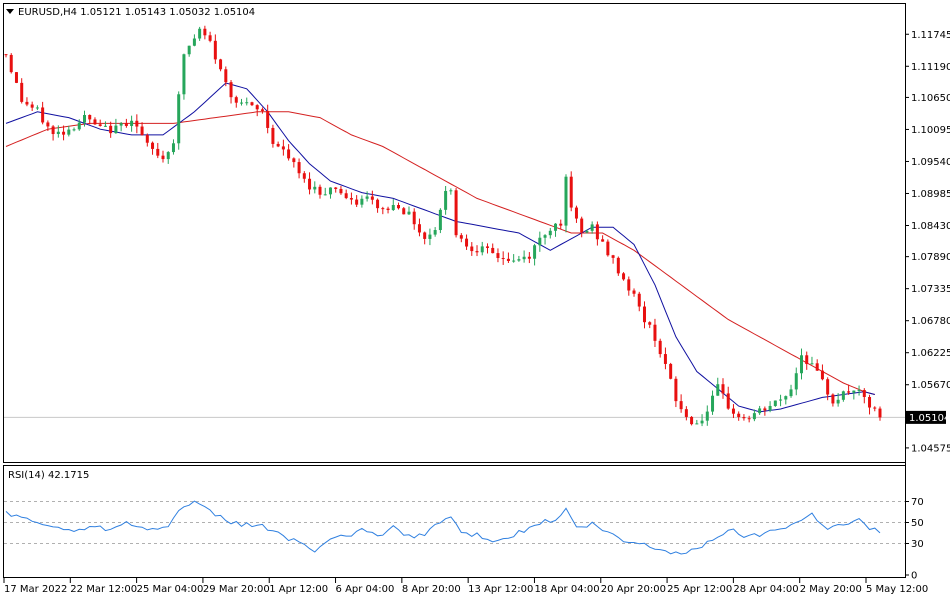 This screenshot has height=604, width=950. Describe the element at coordinates (930, 257) in the screenshot. I see `price-tick-label: 1.07890` at that location.